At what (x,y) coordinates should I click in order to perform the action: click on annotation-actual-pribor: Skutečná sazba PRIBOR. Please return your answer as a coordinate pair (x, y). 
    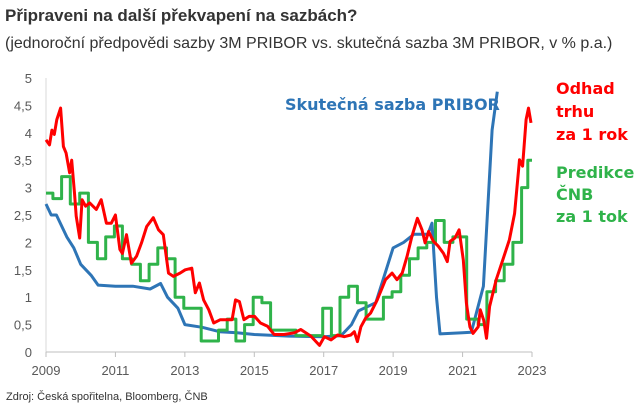
    Looking at the image, I should click on (392, 104).